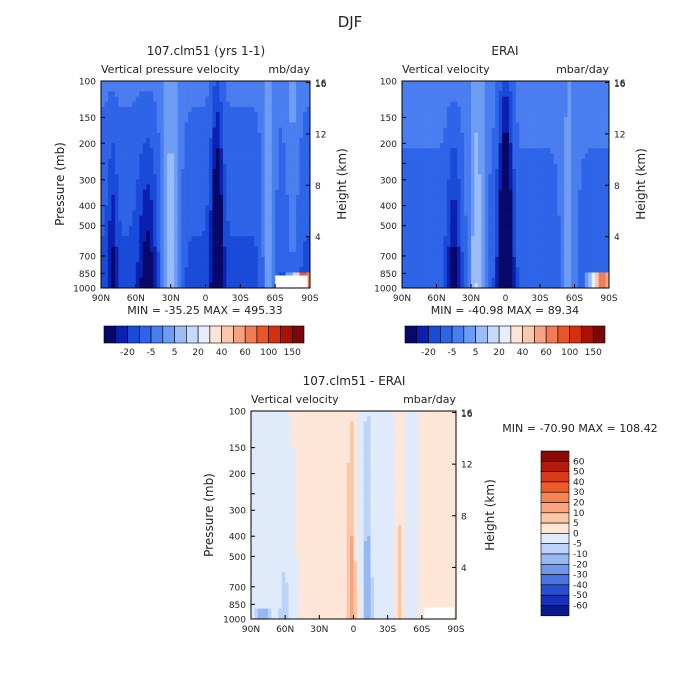  I want to click on panel-model-field, so click(206, 185).